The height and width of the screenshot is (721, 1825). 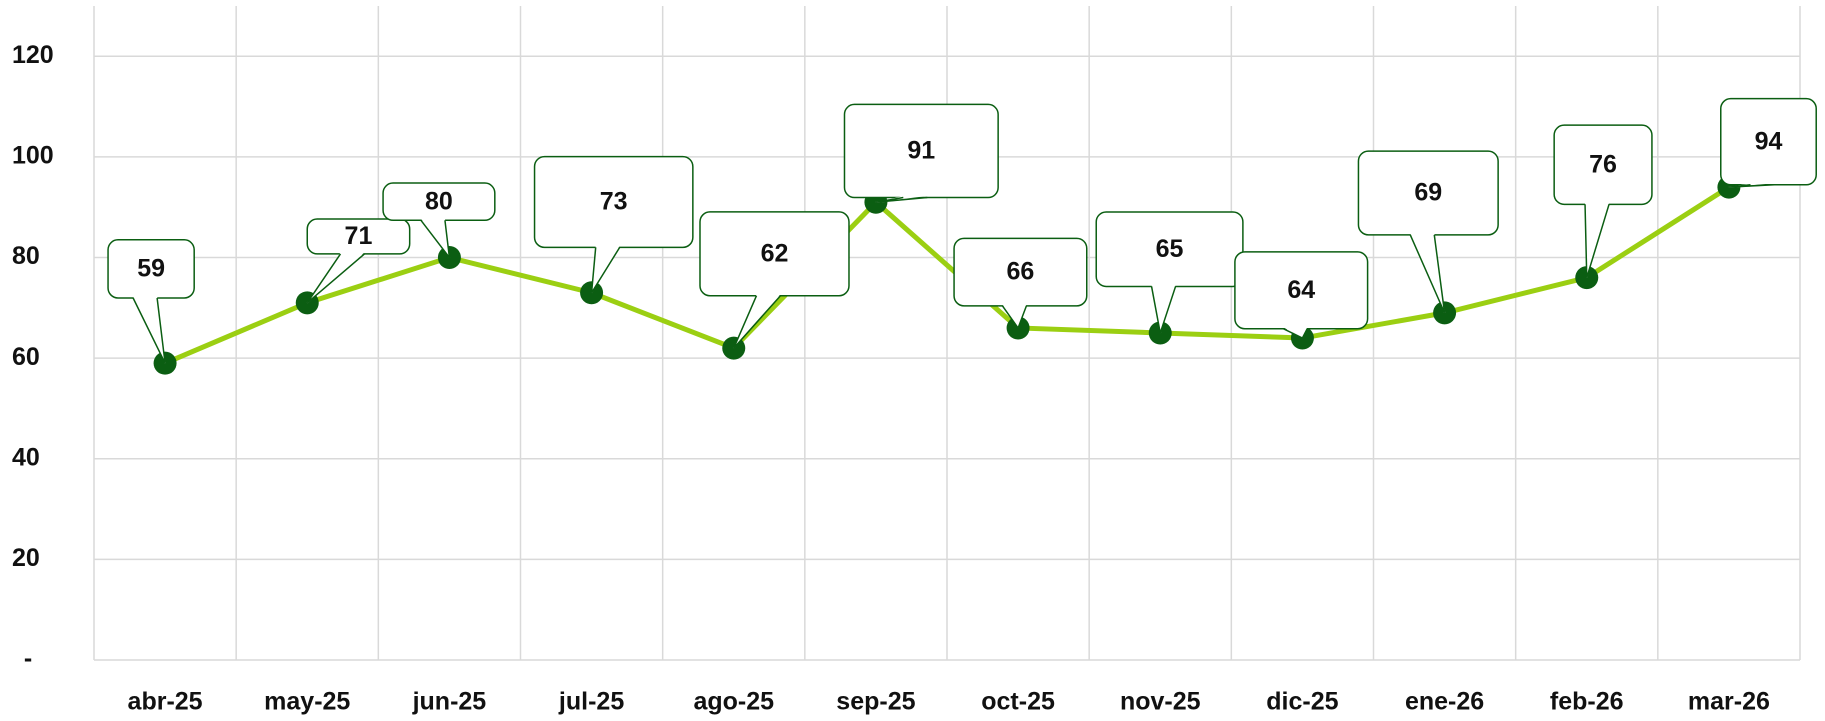 I want to click on data-label: 64, so click(x=1301, y=290).